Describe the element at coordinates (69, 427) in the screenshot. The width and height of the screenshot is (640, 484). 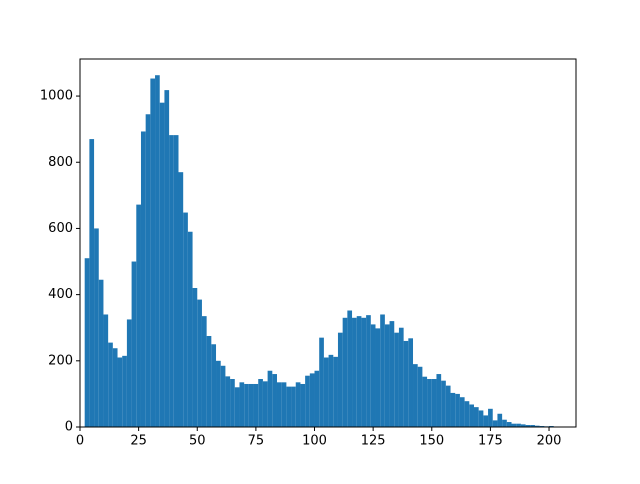
I see `y-tick-label: 0` at that location.